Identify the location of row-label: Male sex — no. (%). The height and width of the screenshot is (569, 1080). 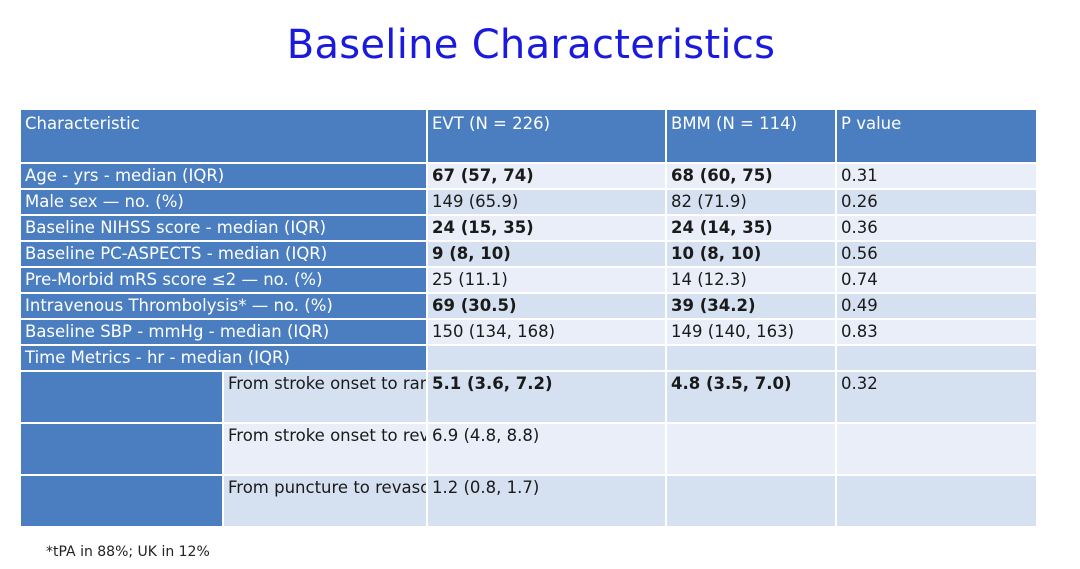
(223, 202).